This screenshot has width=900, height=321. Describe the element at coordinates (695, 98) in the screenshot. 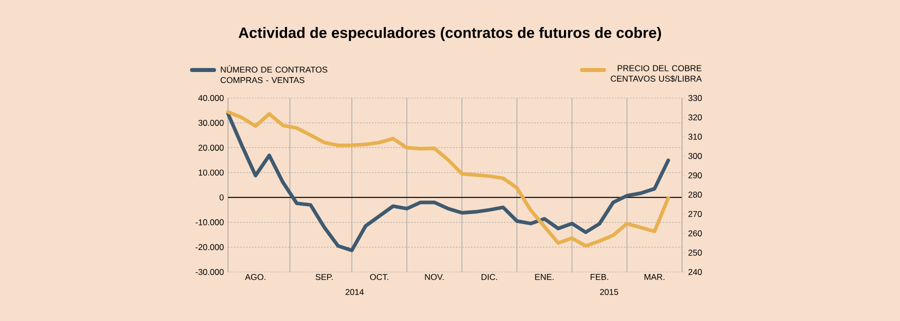

I see `y2-tick-label: 330` at that location.